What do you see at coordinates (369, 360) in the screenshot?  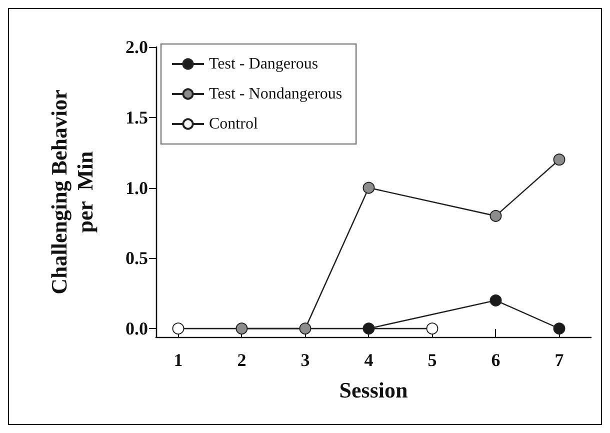 I see `x-tick-label: 4` at bounding box center [369, 360].